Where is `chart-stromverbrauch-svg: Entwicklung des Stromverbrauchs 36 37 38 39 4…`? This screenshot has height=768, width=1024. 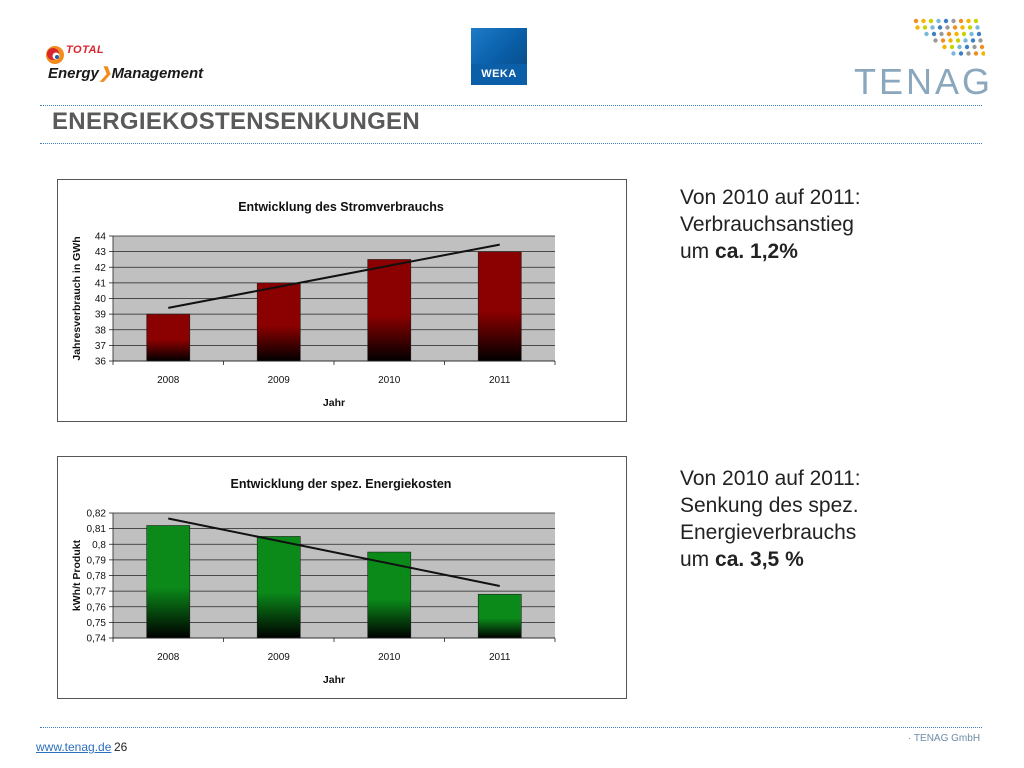
chart-stromverbrauch-svg: Entwicklung des Stromverbrauchs 36 37 38 39 4… is located at coordinates (313, 304).